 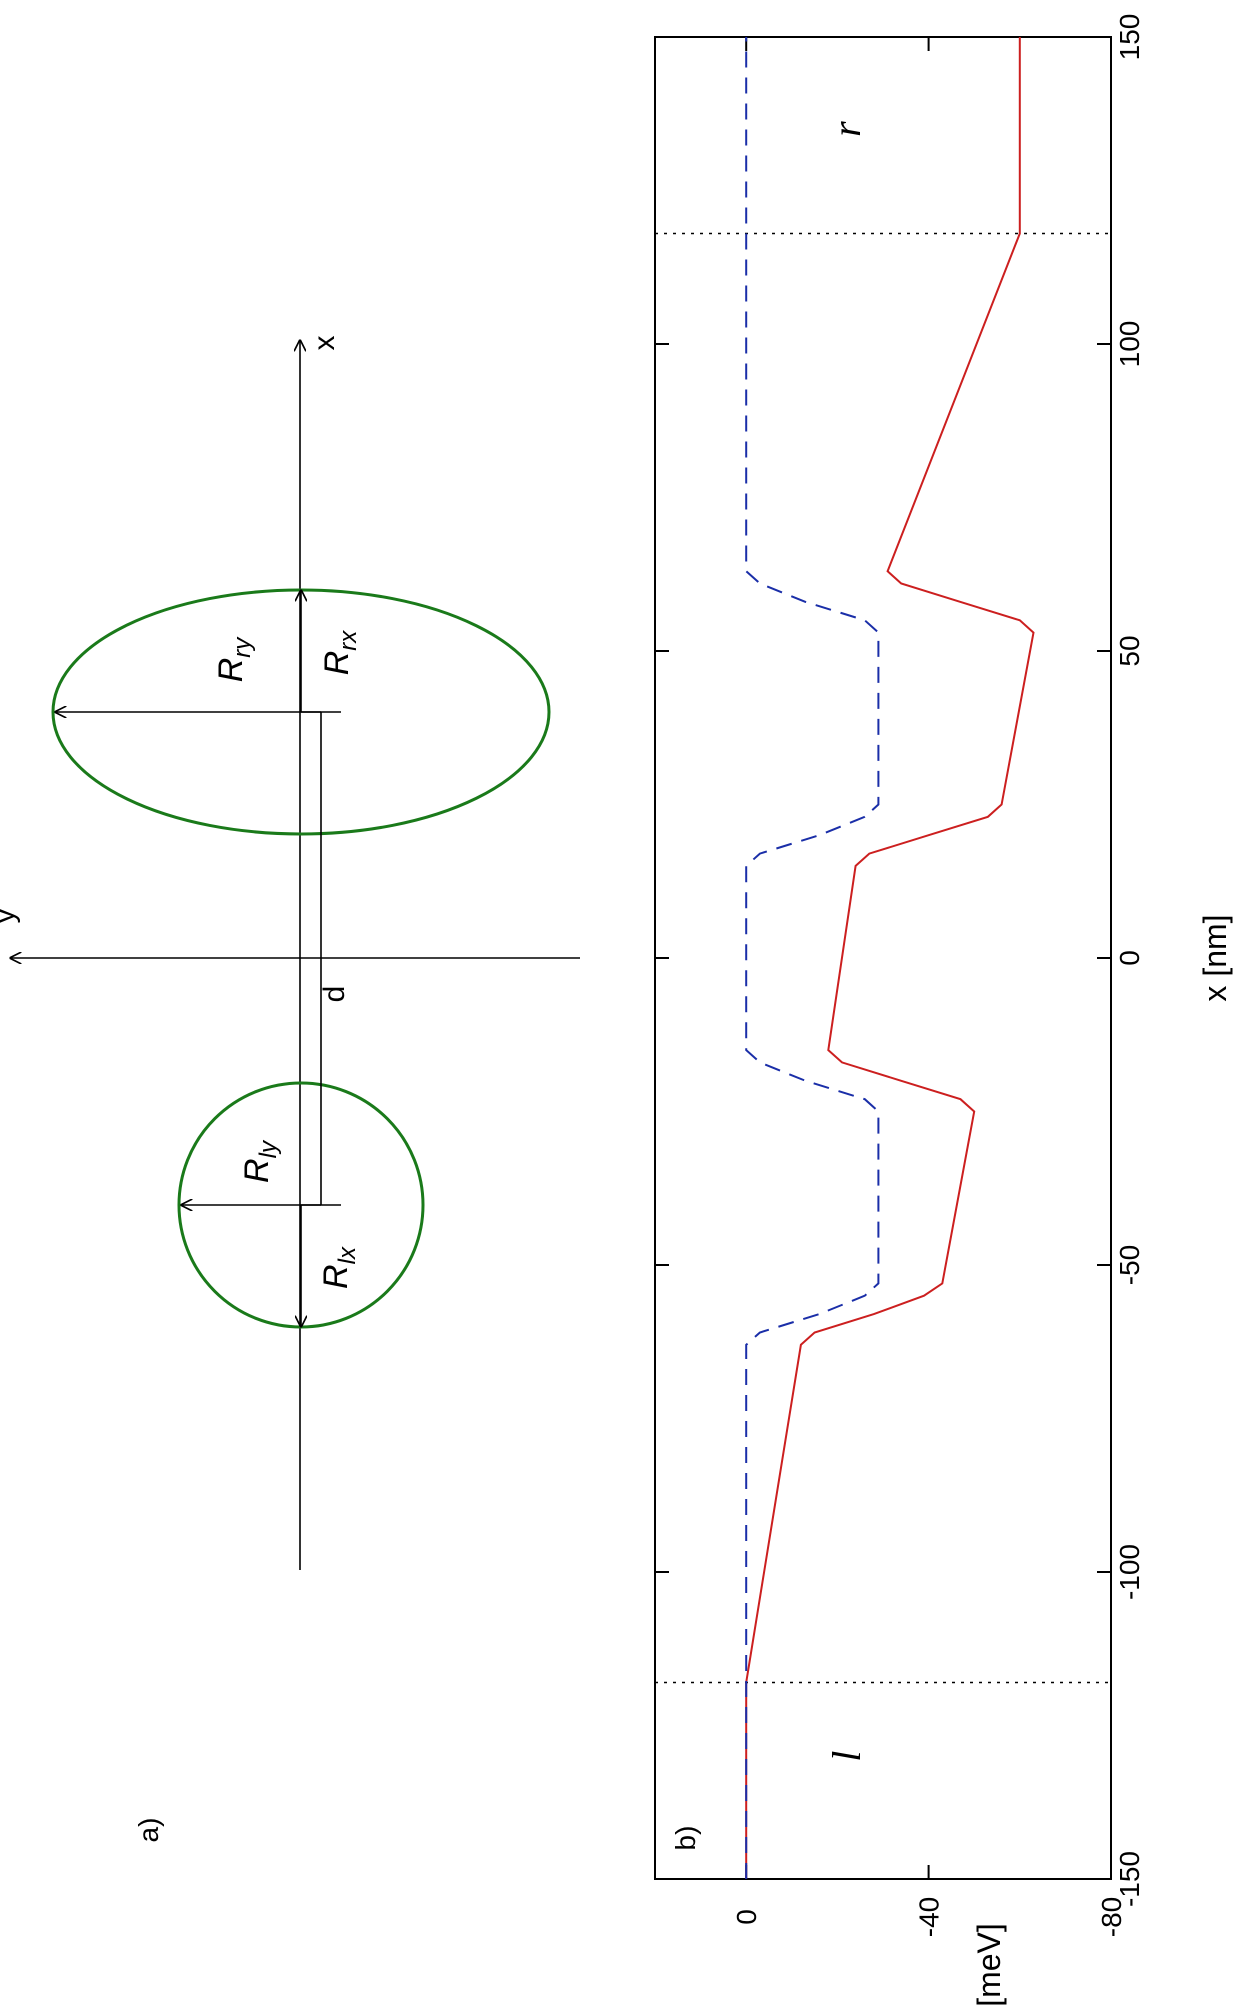 I want to click on y-tick-label: -80, so click(x=1111, y=1917).